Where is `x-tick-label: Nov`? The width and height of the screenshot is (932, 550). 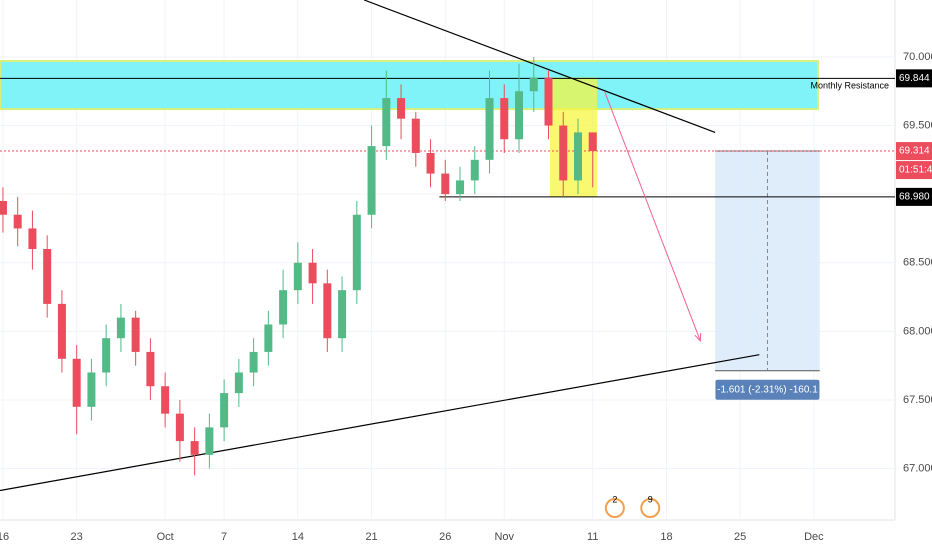 x-tick-label: Nov is located at coordinates (504, 537).